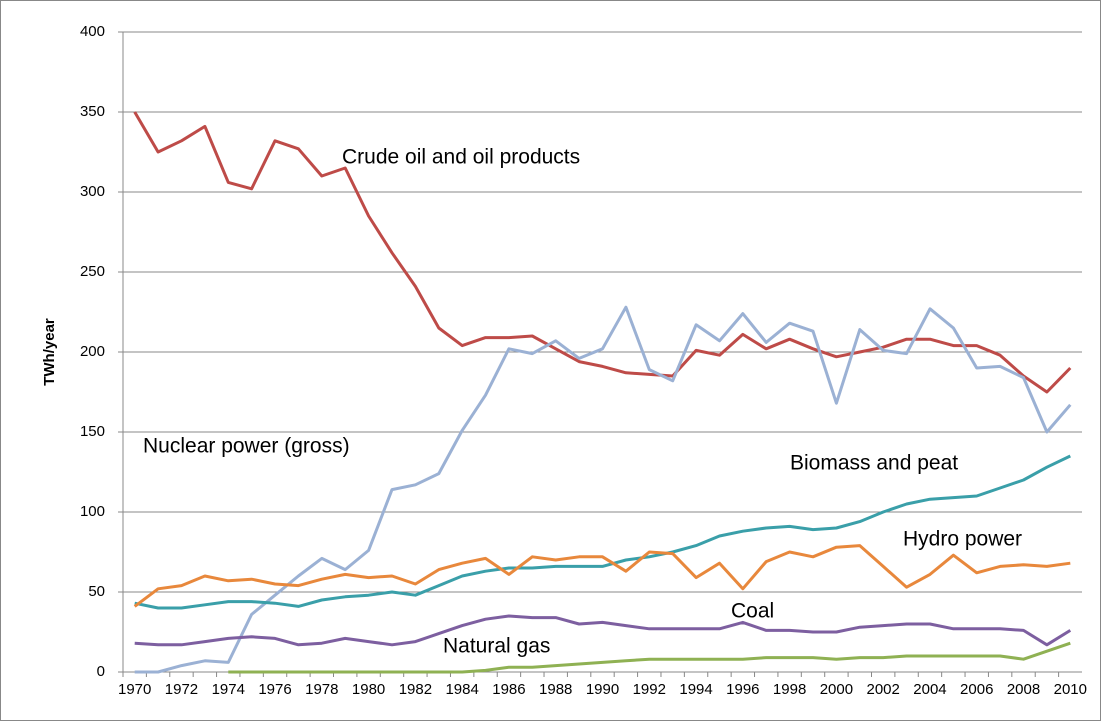 The height and width of the screenshot is (727, 1102). I want to click on series-label: Hydro power, so click(962, 539).